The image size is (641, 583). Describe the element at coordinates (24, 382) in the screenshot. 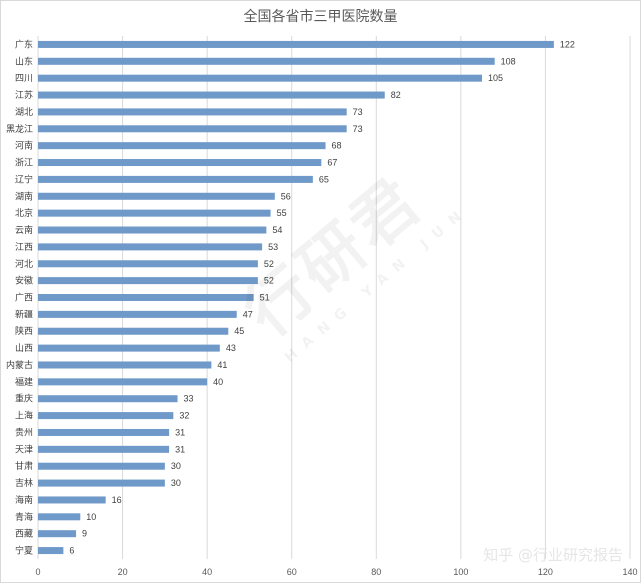

I see `category-label: 福建` at that location.